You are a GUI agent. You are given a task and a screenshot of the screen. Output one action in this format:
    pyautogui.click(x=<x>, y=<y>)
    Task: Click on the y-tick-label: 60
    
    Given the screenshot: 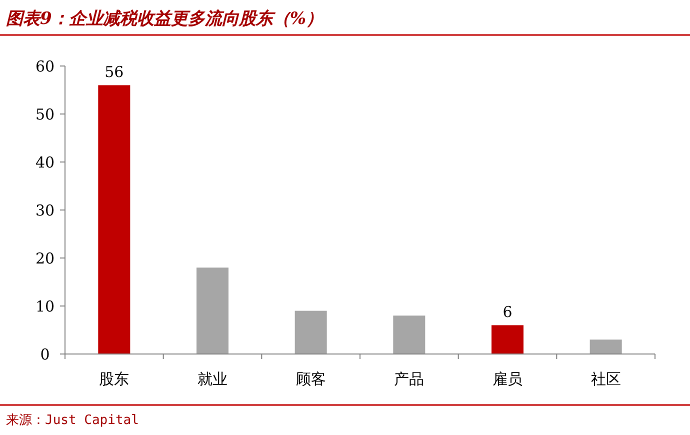 What is the action you would take?
    pyautogui.click(x=45, y=66)
    